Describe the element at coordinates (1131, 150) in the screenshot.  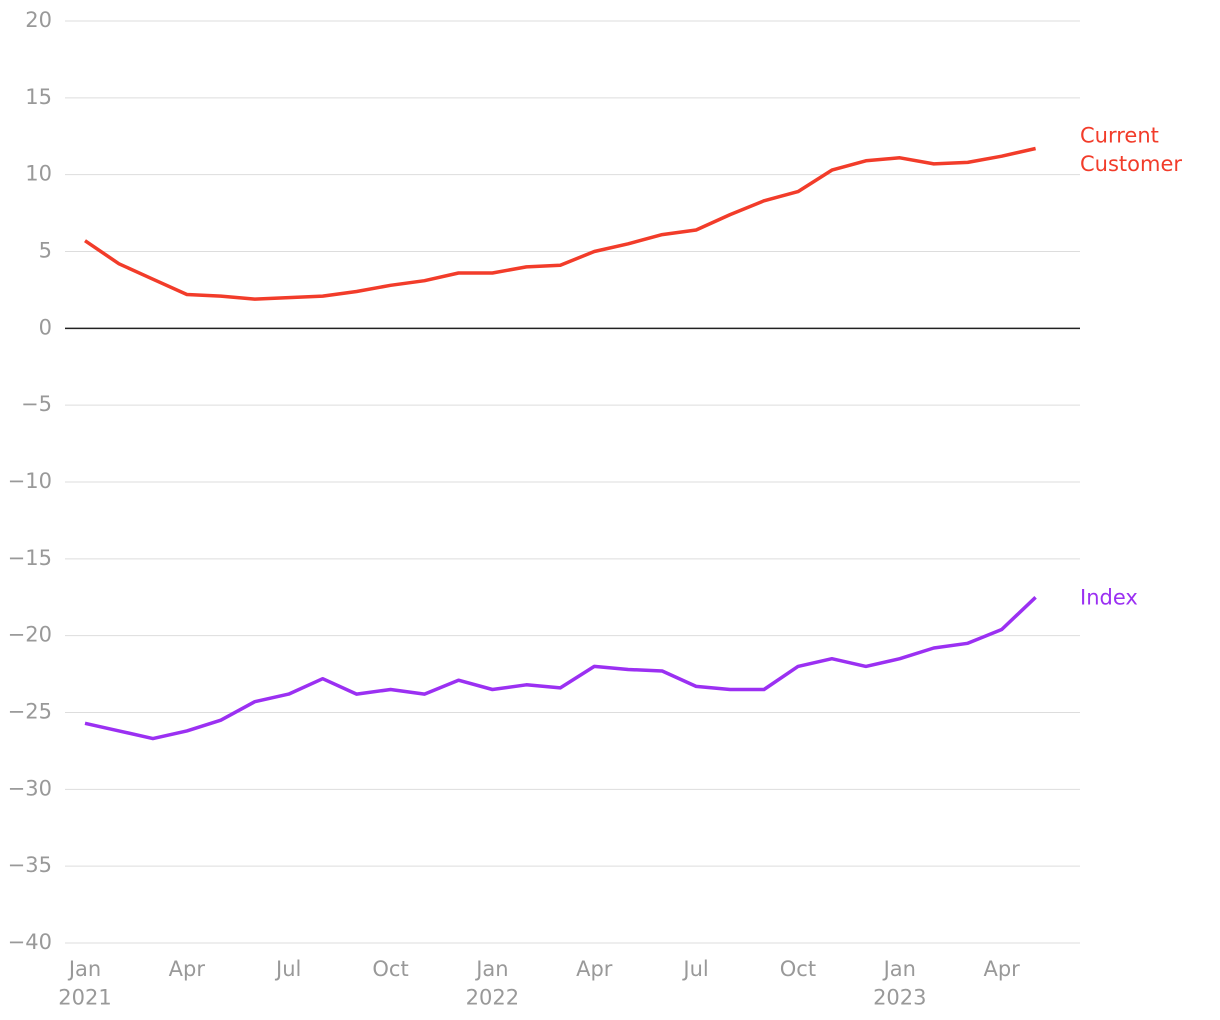
I see `series-label: Current Customer` at that location.